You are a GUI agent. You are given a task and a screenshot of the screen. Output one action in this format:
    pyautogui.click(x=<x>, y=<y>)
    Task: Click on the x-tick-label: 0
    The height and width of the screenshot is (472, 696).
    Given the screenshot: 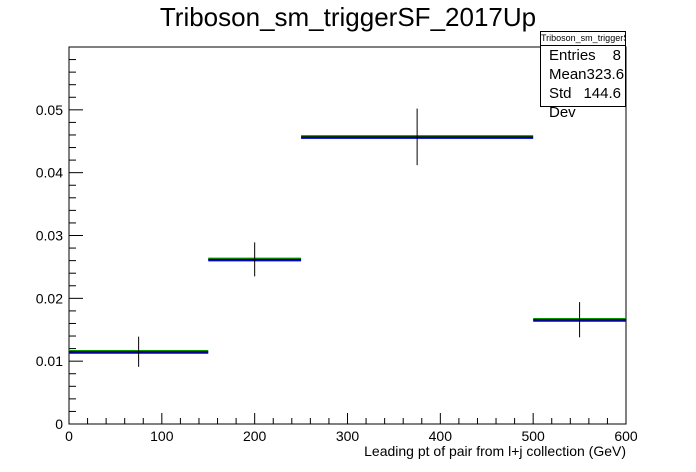 What is the action you would take?
    pyautogui.click(x=69, y=436)
    